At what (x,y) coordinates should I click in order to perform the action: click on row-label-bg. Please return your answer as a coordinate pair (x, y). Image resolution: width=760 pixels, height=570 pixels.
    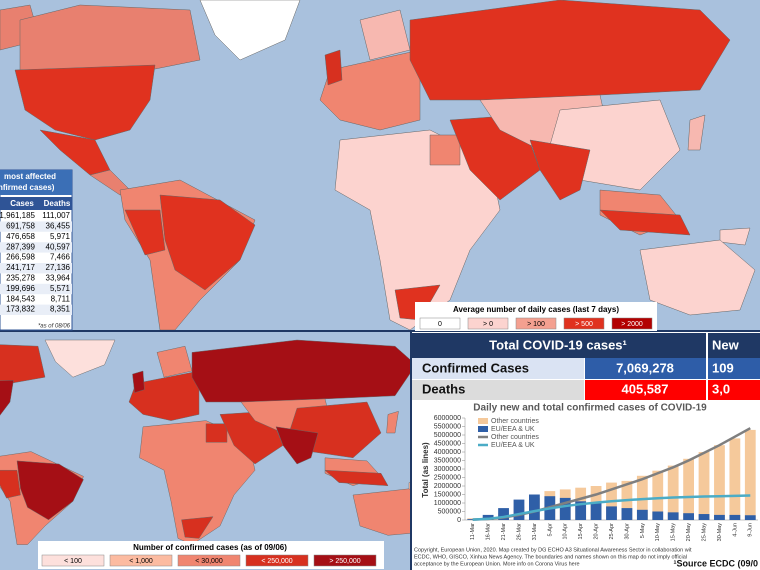
    Looking at the image, I should click on (498, 368).